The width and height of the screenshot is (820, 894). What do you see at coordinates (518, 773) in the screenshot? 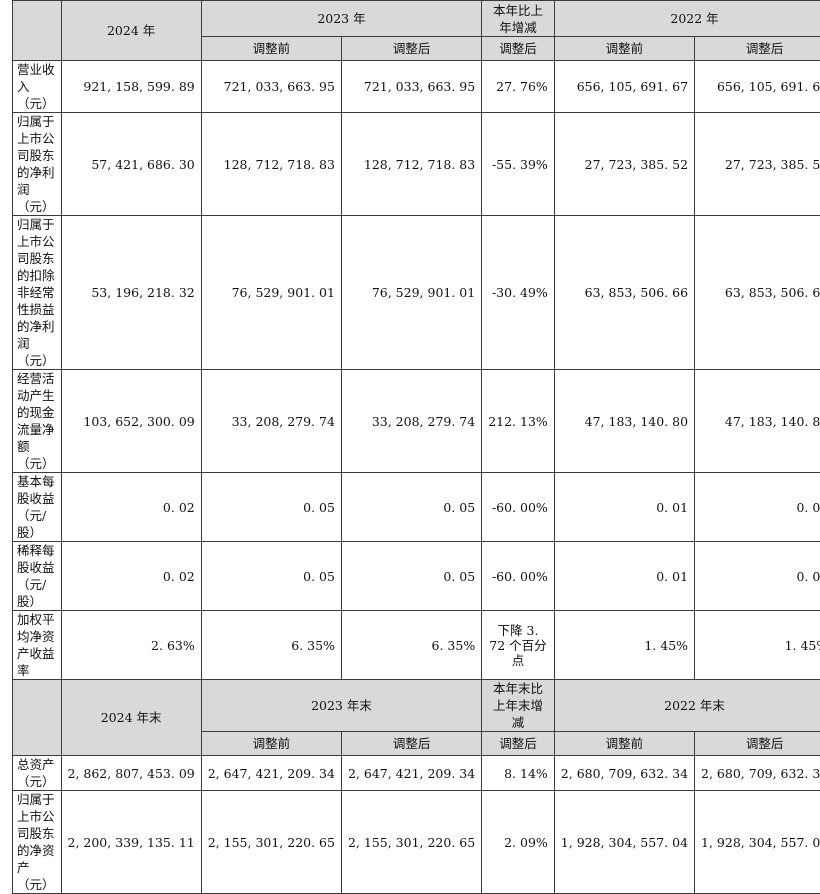
I see `value-change: 8. 14%` at bounding box center [518, 773].